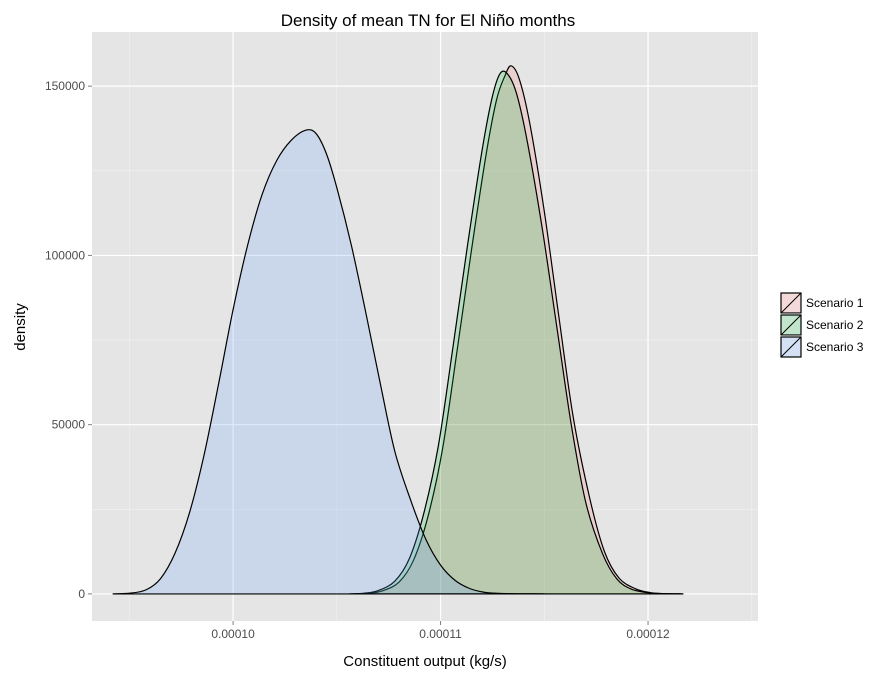 This screenshot has width=887, height=675. Describe the element at coordinates (65, 86) in the screenshot. I see `y-tick-label: 150000` at that location.